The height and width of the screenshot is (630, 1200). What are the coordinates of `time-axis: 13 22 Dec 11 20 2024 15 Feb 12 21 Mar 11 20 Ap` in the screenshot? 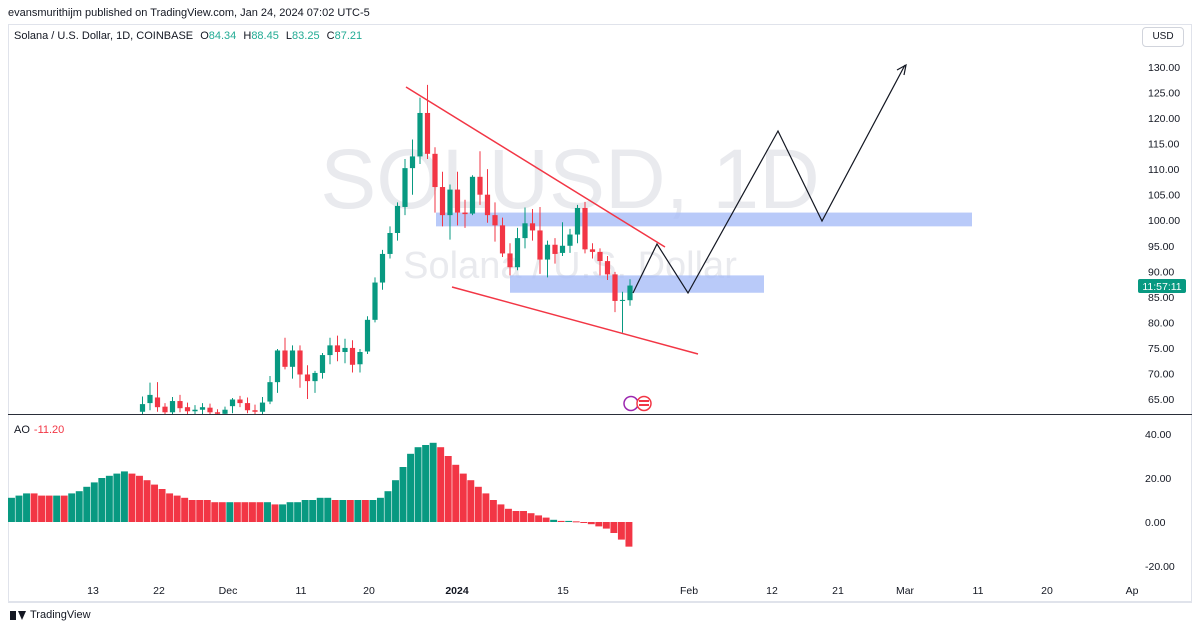 It's located at (612, 591).